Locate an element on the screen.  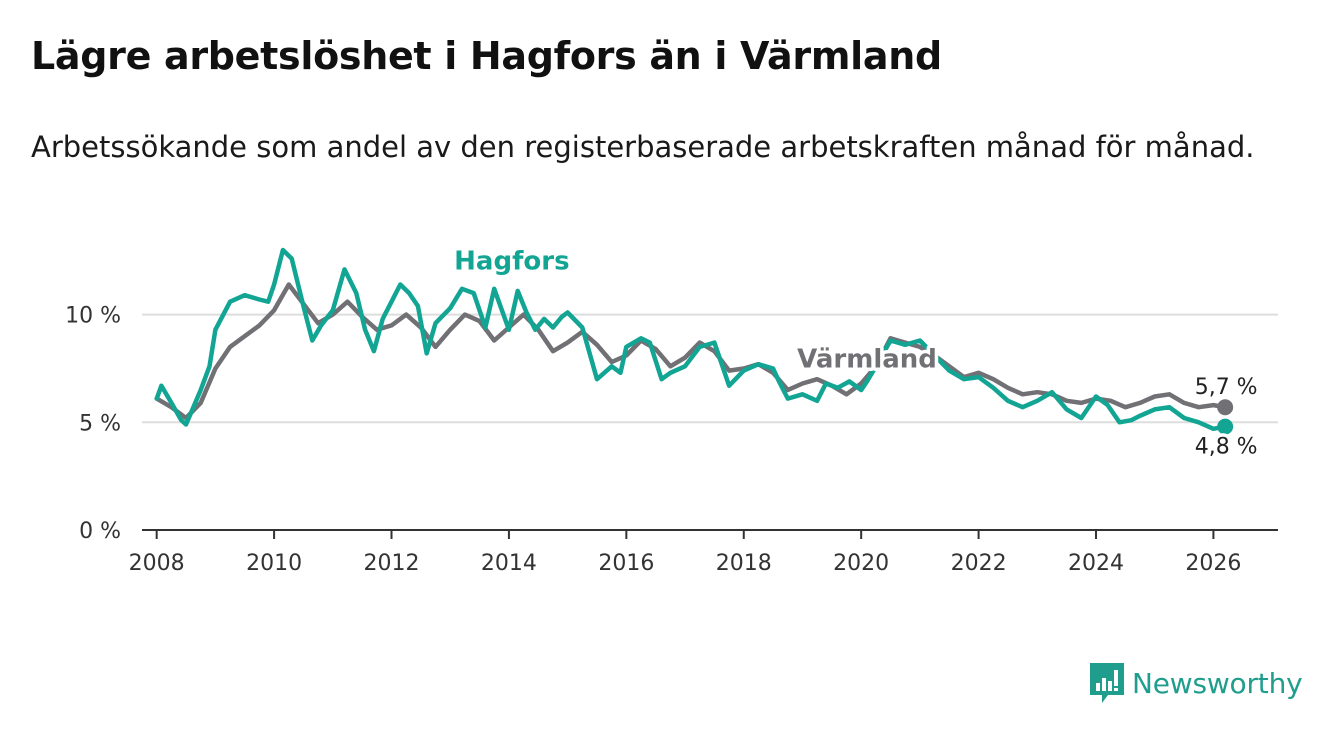
end-label-varmland: 5,7 % is located at coordinates (1226, 387).